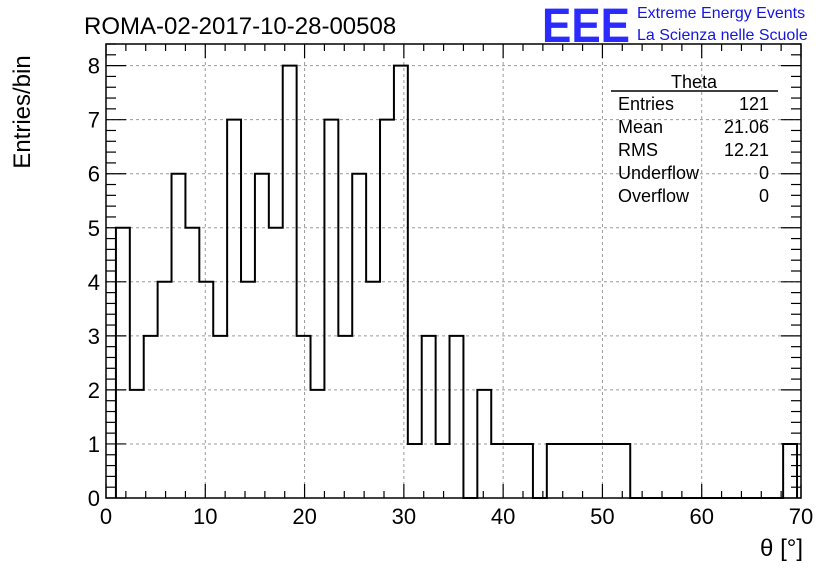  What do you see at coordinates (746, 127) in the screenshot?
I see `stats-value: 21.06` at bounding box center [746, 127].